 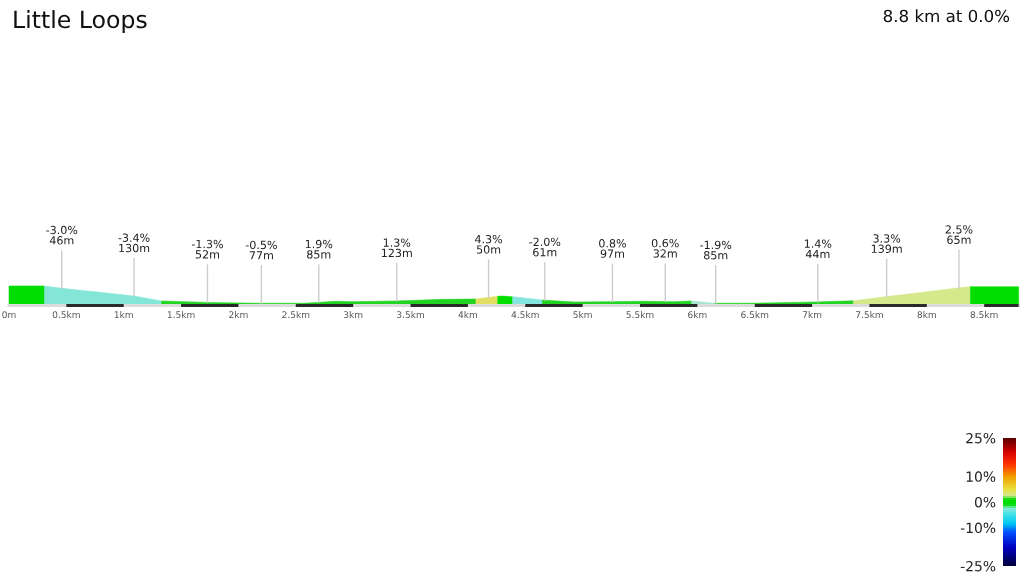 What do you see at coordinates (959, 234) in the screenshot?
I see `annotation: 2.5% 65m` at bounding box center [959, 234].